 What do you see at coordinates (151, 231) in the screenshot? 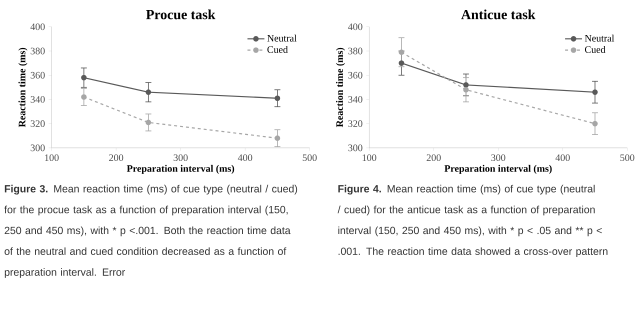
I see `text: Figure 3. Mean reaction time (ms) of cue type (neutral / cued) for the procue task as a function of preparation interval (150, 250 and 450 ms), with * p <.001. Both the reaction time data of the neutral and cued condition decreased as a function of preparation interval. Error` at bounding box center [151, 231].